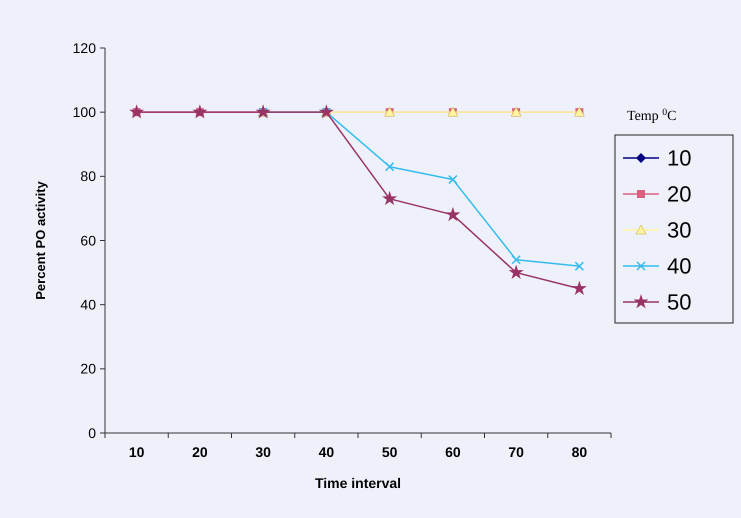 This screenshot has height=518, width=741. Describe the element at coordinates (580, 452) in the screenshot. I see `x-tick-label: 80` at that location.